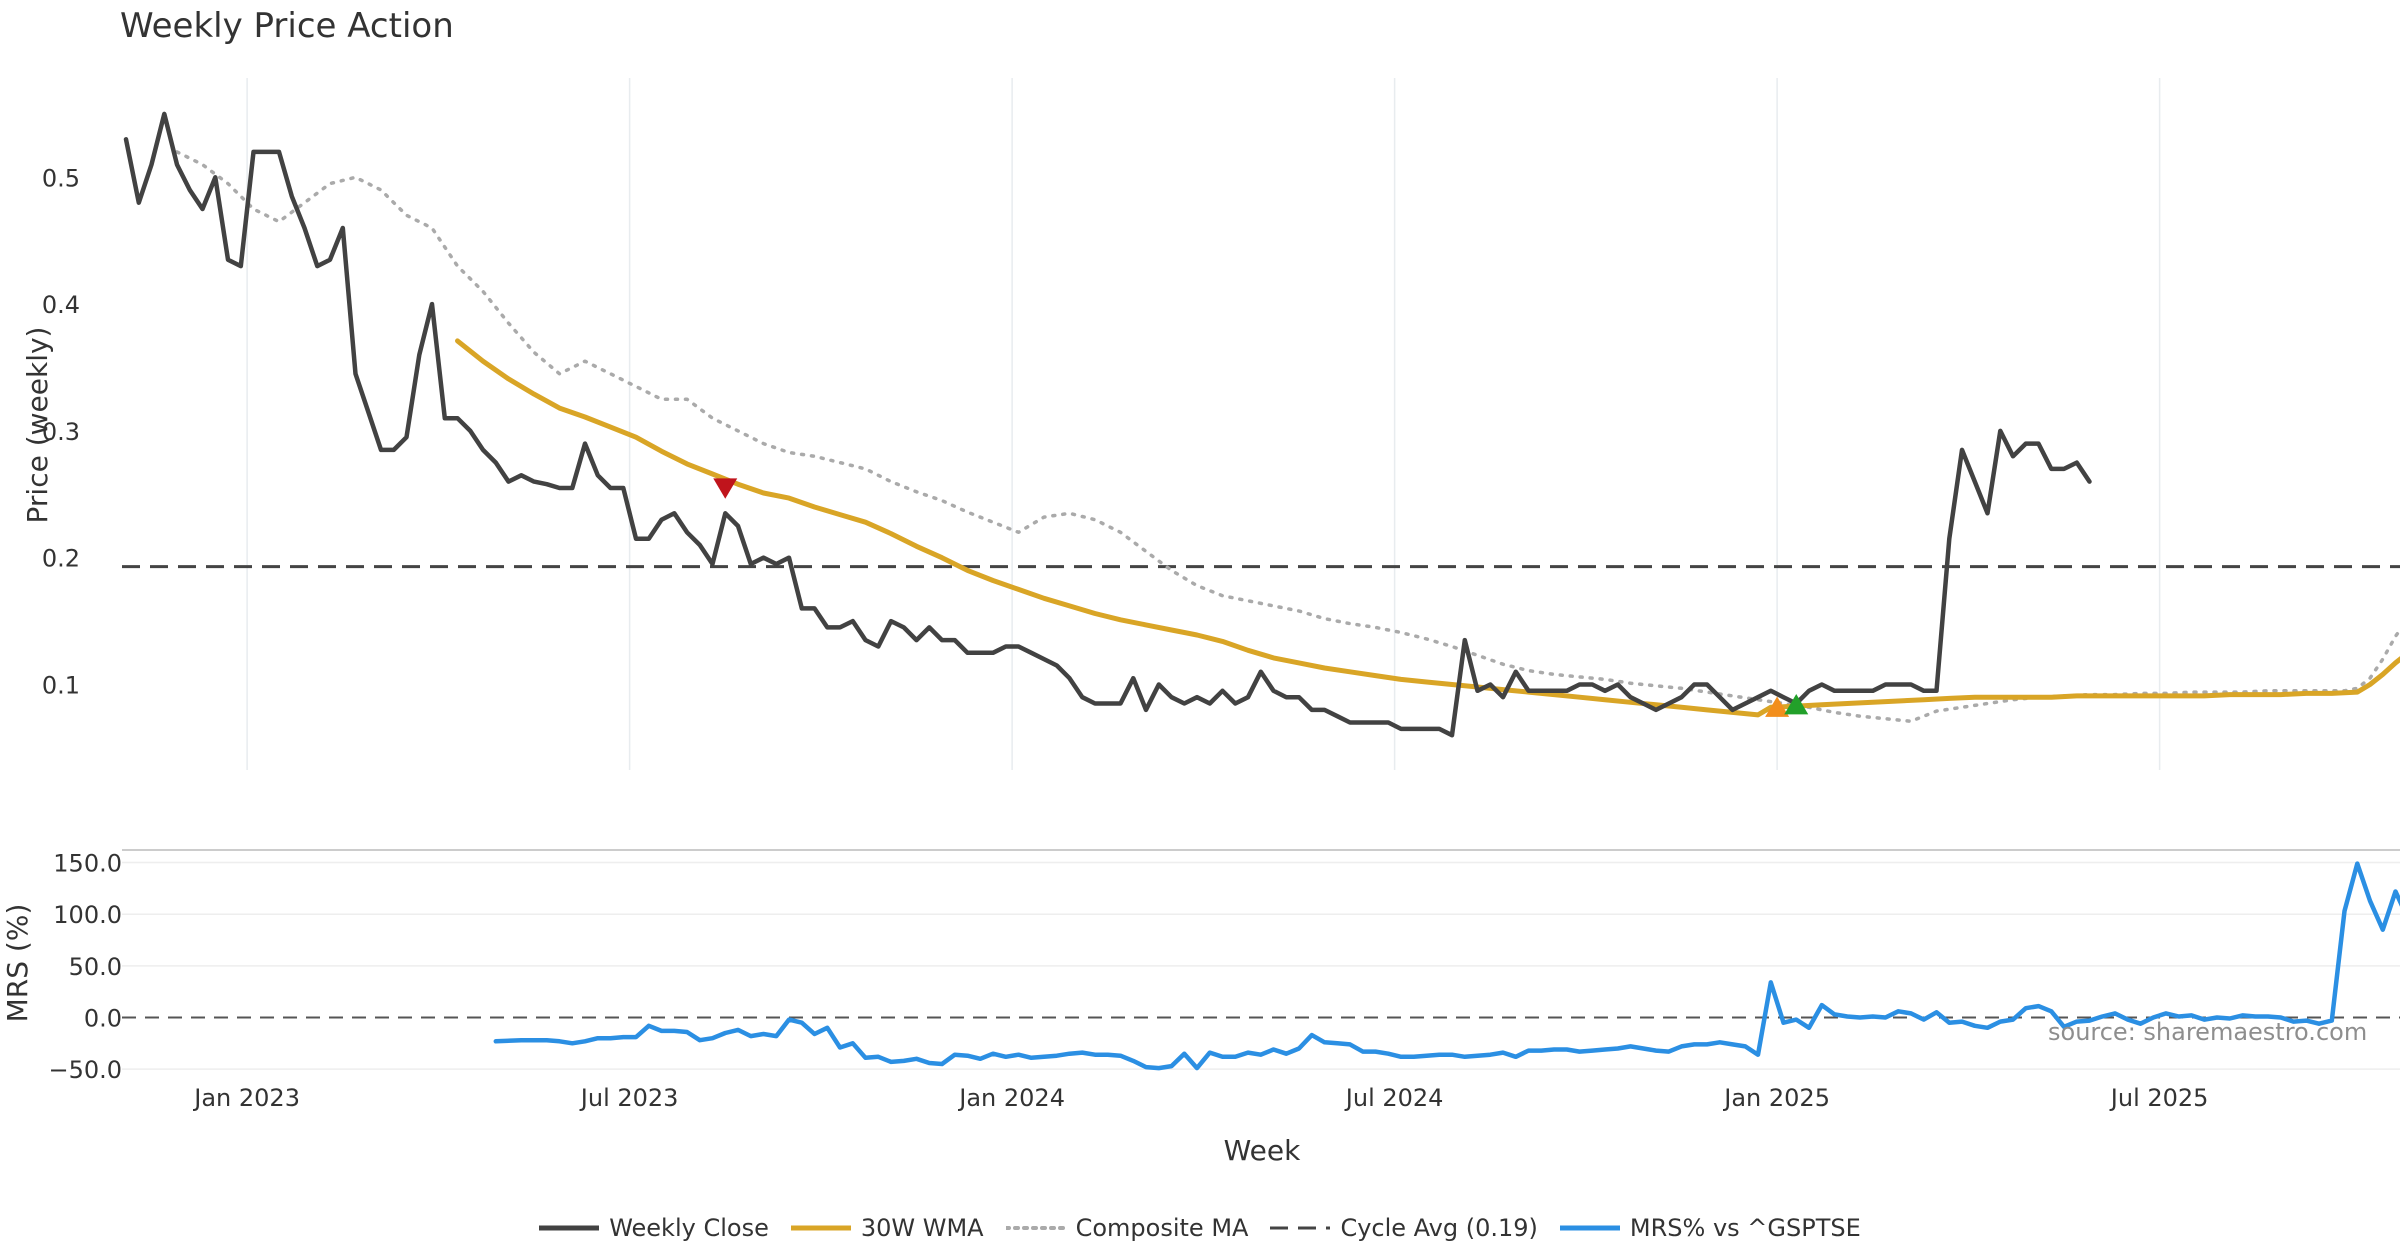 The width and height of the screenshot is (2400, 1260). Describe the element at coordinates (1011, 1098) in the screenshot. I see `x-tick-label: Jan 2024` at that location.